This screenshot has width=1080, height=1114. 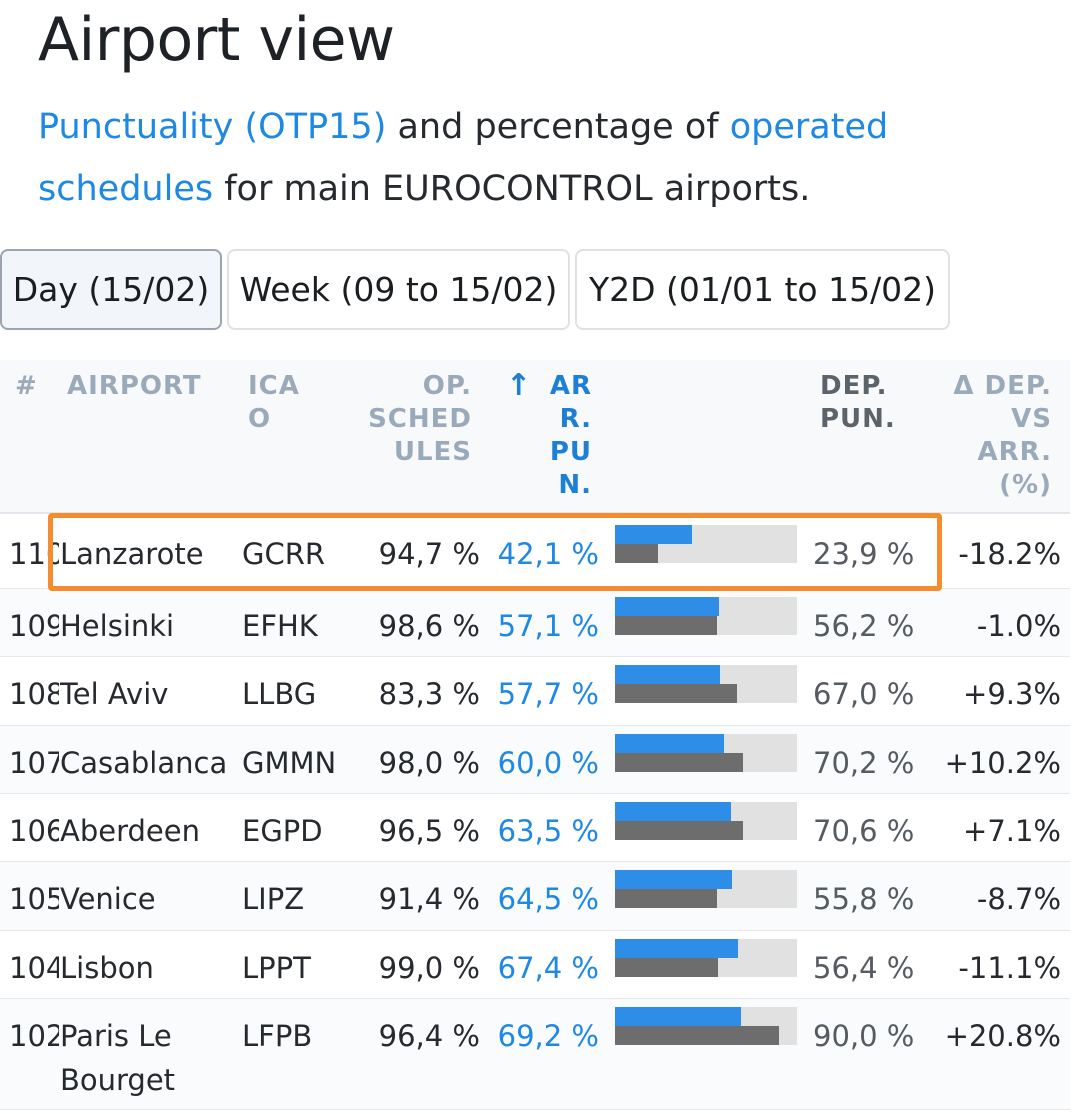 I want to click on delta-cell: +9.3%, so click(x=1012, y=694).